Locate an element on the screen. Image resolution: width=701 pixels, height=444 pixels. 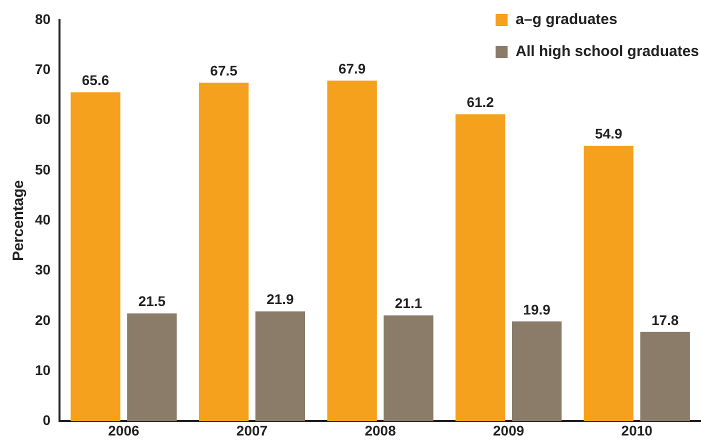
data-label: 21.9 is located at coordinates (280, 299).